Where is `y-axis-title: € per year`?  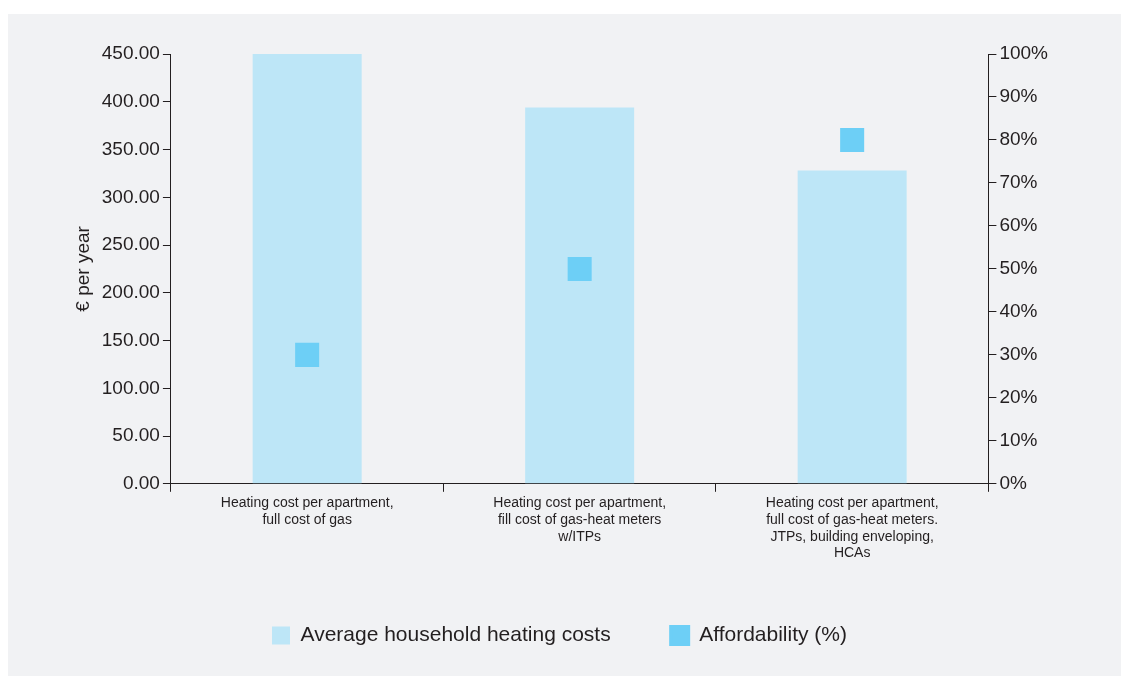
y-axis-title: € per year is located at coordinates (82, 268).